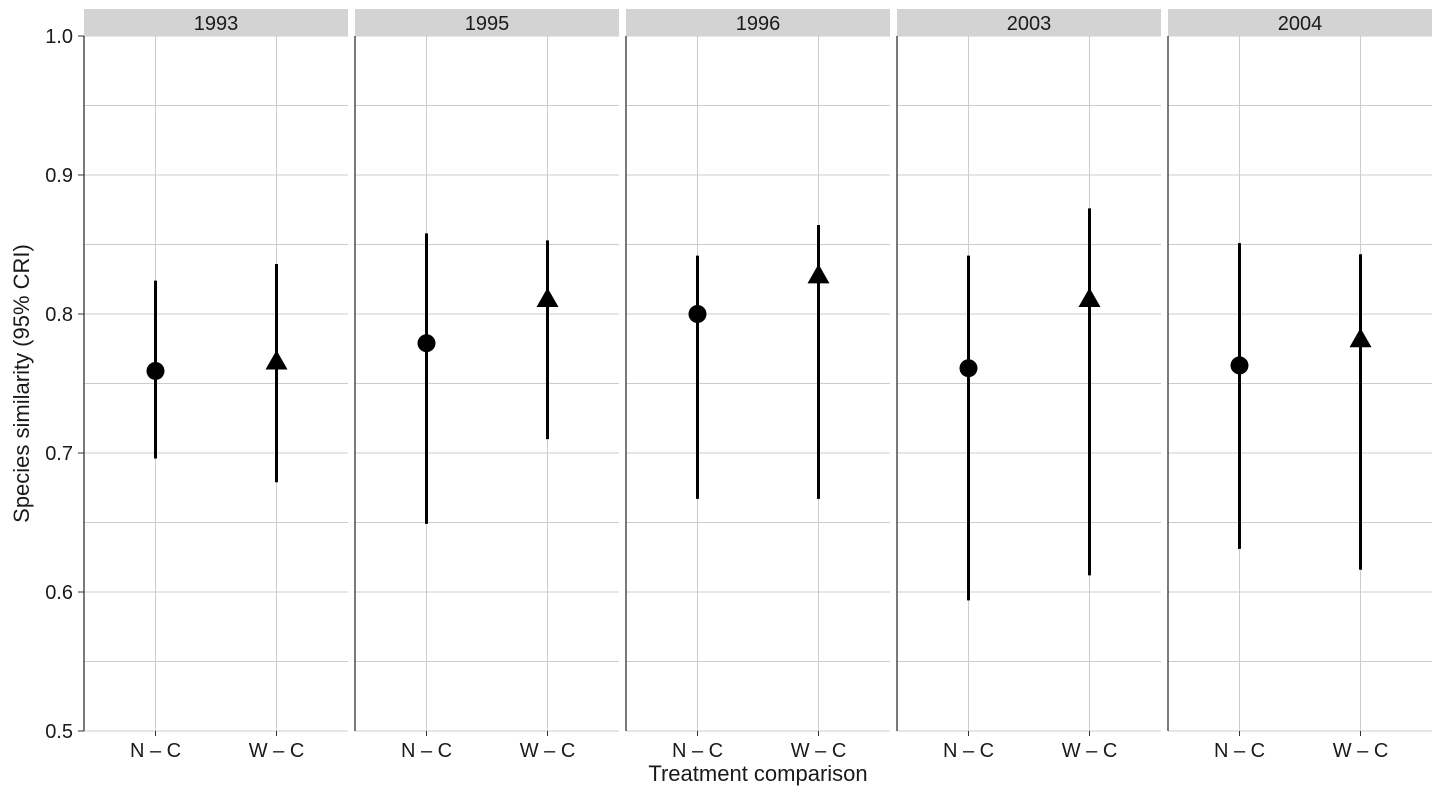 Image resolution: width=1440 pixels, height=786 pixels. I want to click on y-tick-label: 0.9, so click(59, 176).